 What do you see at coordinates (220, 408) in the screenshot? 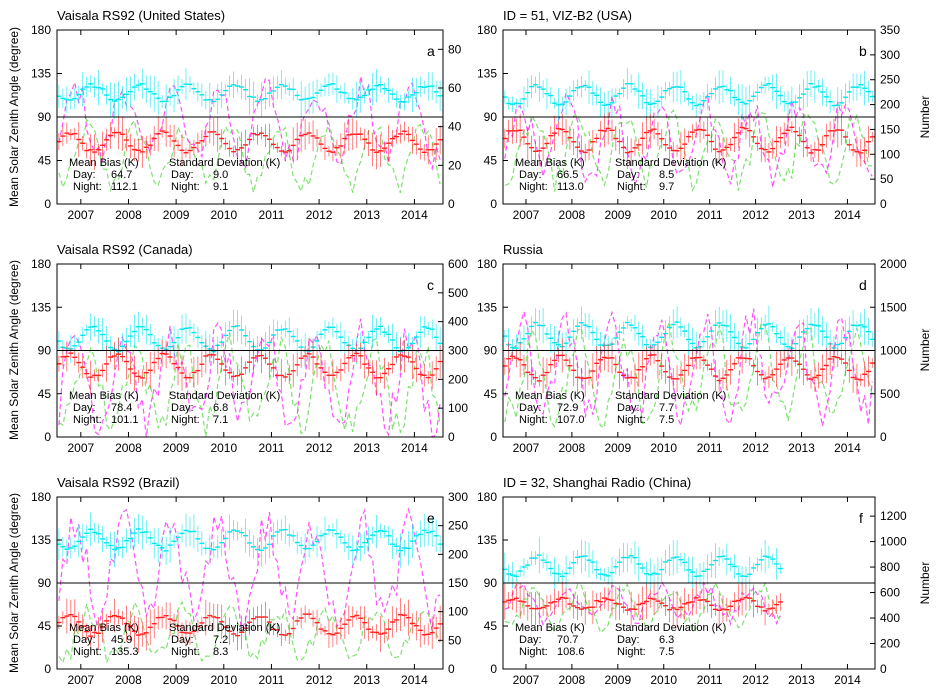
I see `stats-sd-day: 6.8` at bounding box center [220, 408].